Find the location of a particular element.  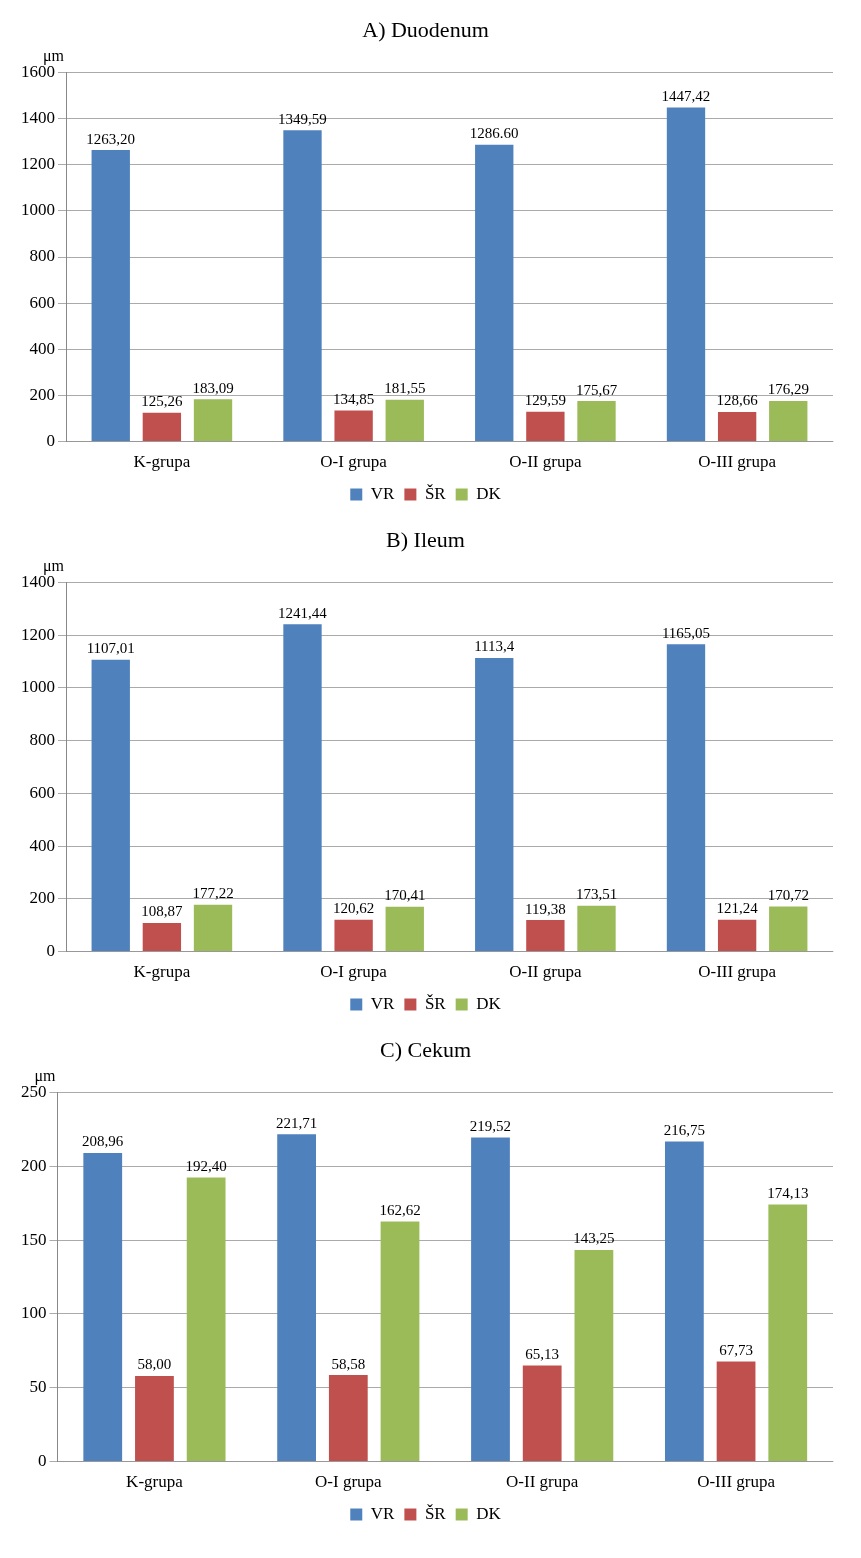

data-label: 183,09 is located at coordinates (213, 387).